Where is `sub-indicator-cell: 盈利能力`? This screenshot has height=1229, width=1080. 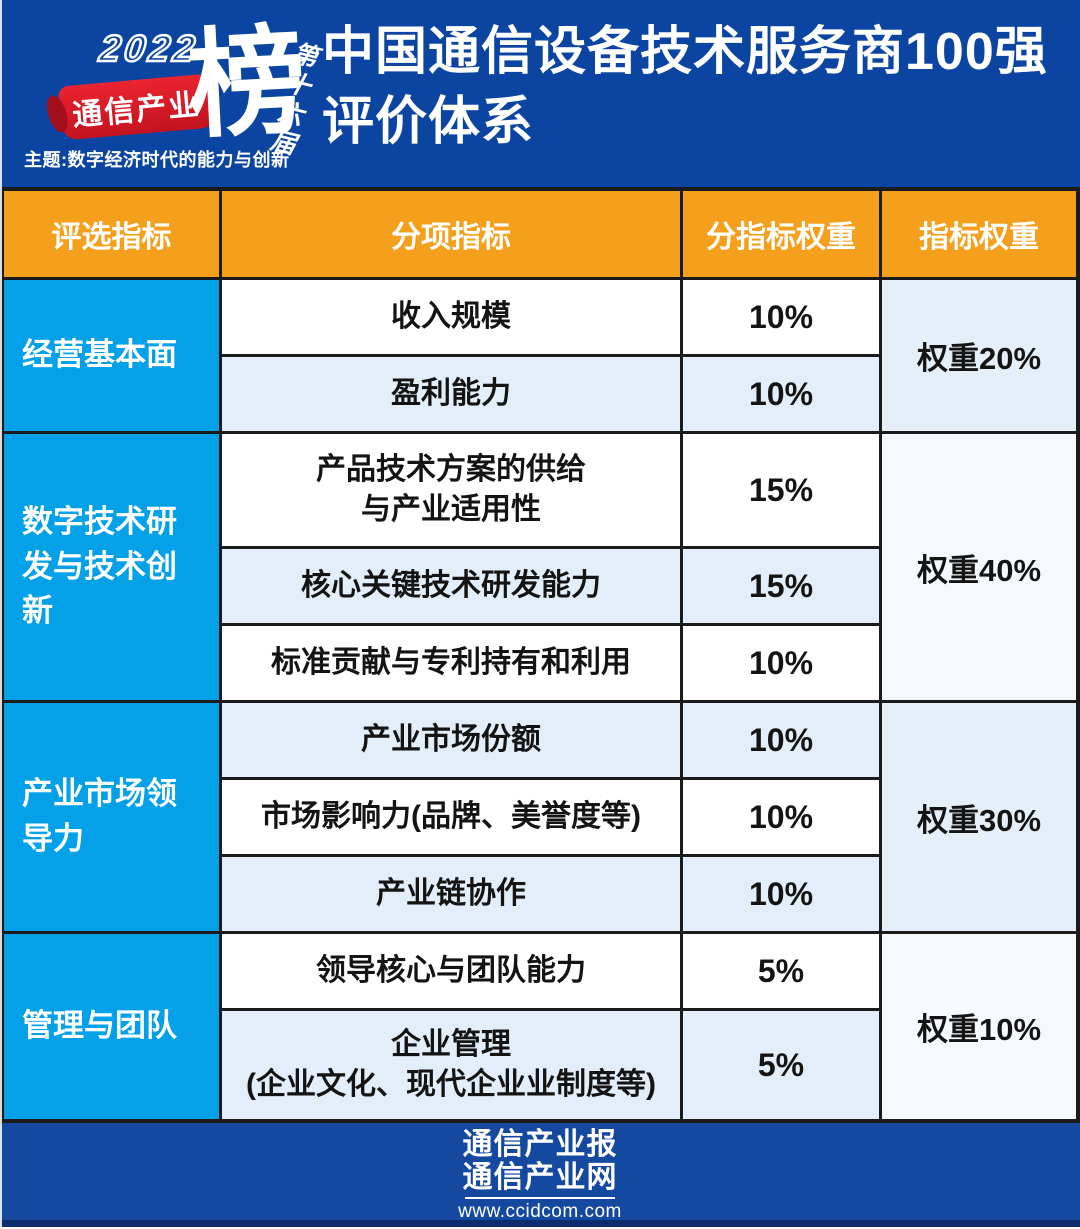 sub-indicator-cell: 盈利能力 is located at coordinates (451, 394).